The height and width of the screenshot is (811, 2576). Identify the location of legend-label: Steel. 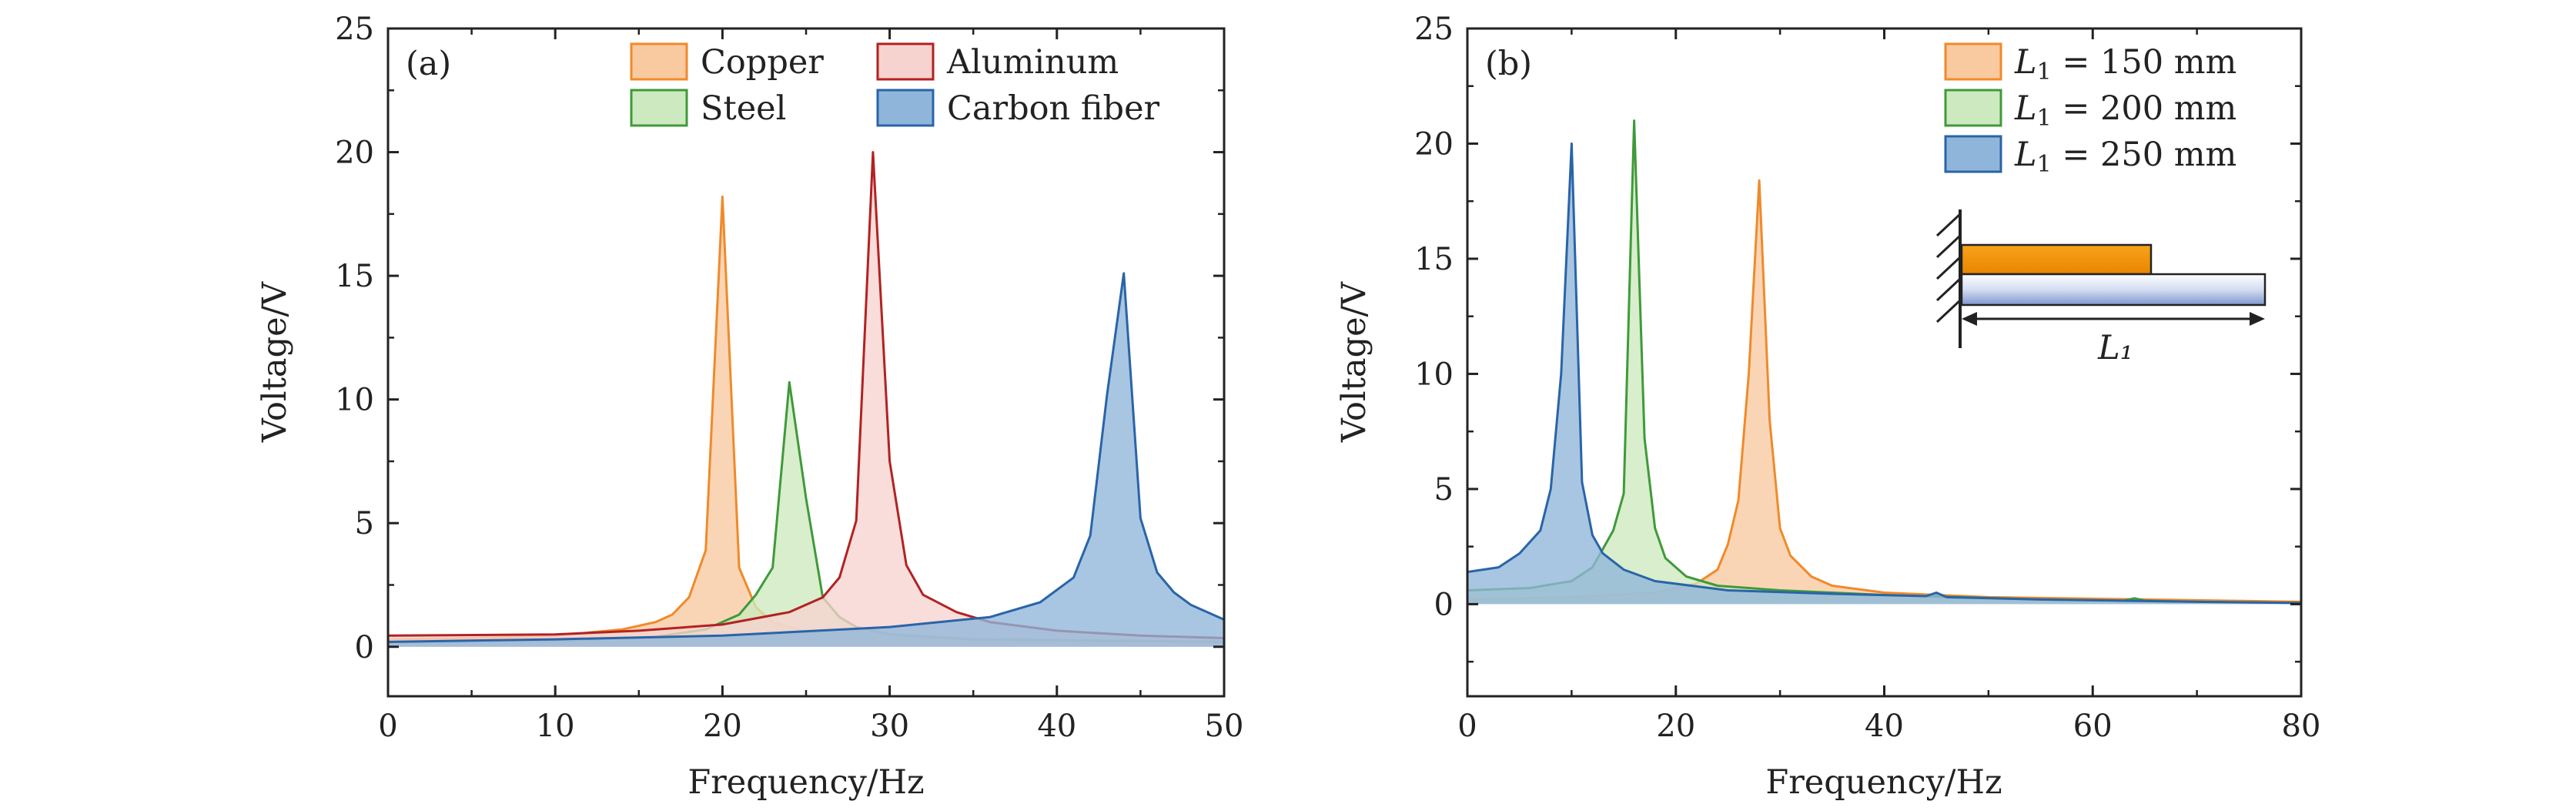
(743, 109).